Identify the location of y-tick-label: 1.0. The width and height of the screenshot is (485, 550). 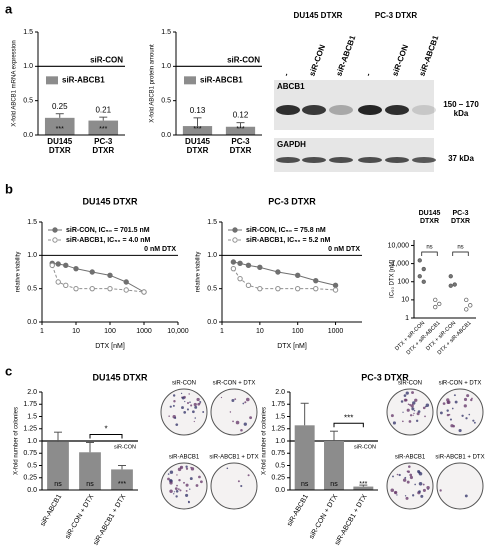
(212, 255).